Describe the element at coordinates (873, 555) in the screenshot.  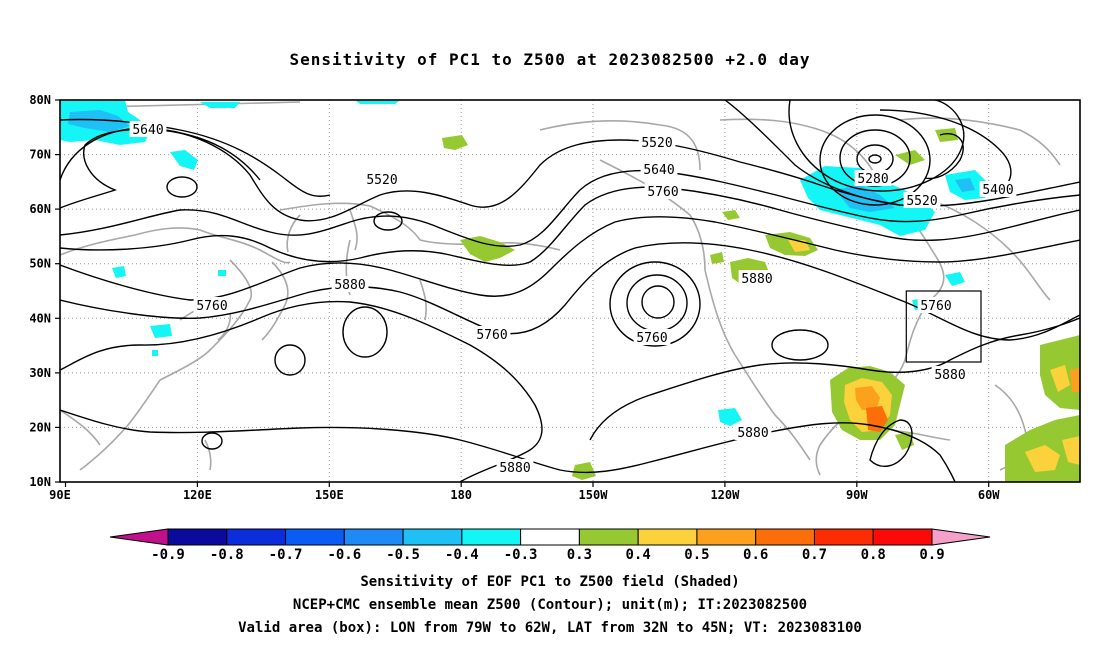
I see `colorbar-label: 0.8` at that location.